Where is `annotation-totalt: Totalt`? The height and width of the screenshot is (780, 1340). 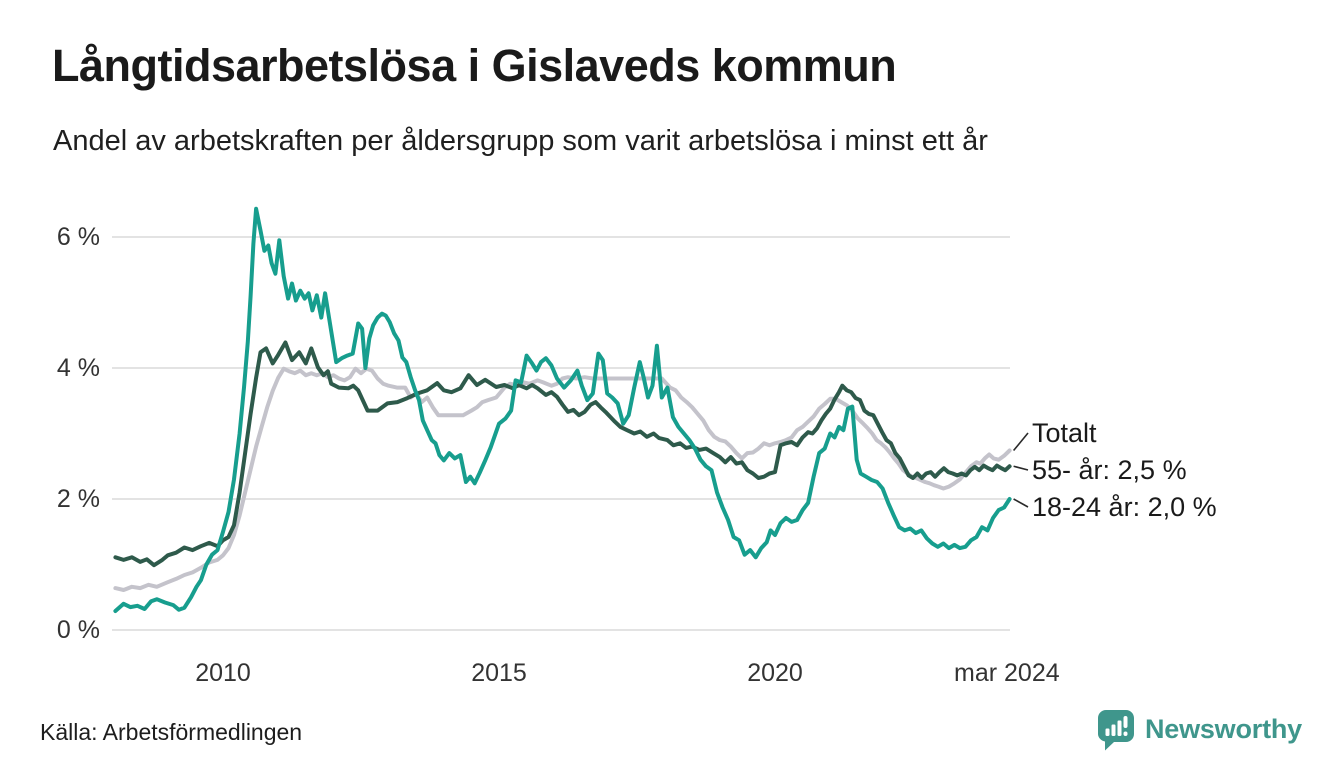
annotation-totalt: Totalt is located at coordinates (1064, 433).